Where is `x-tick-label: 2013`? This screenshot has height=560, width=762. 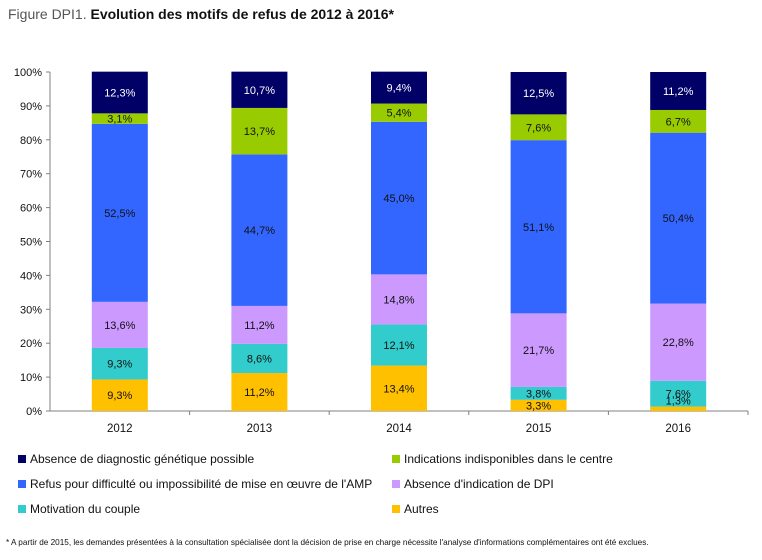
x-tick-label: 2013 is located at coordinates (260, 429).